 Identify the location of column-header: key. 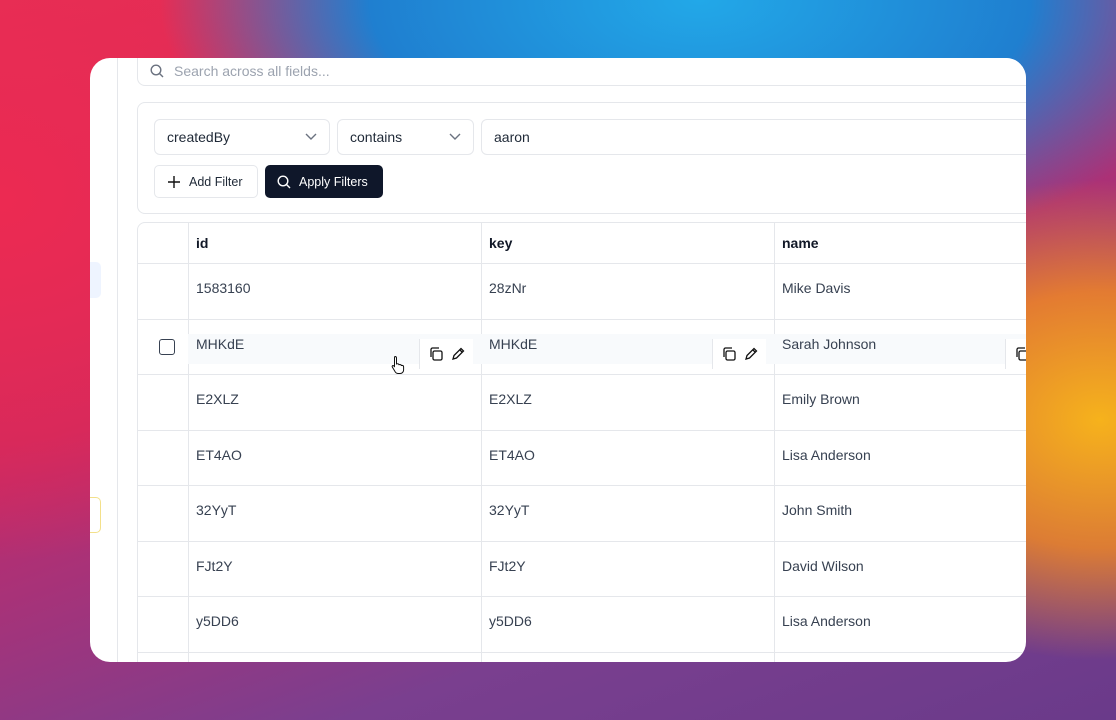
(501, 243).